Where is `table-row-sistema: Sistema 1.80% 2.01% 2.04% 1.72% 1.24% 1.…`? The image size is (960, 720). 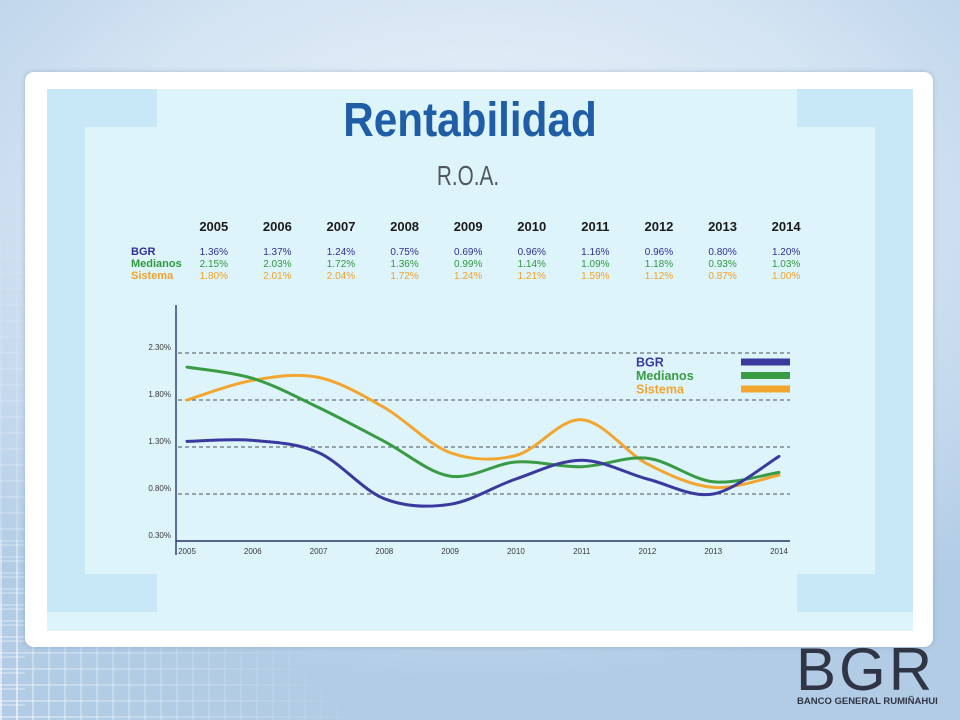 table-row-sistema: Sistema 1.80% 2.01% 2.04% 1.72% 1.24% 1.… is located at coordinates (475, 276).